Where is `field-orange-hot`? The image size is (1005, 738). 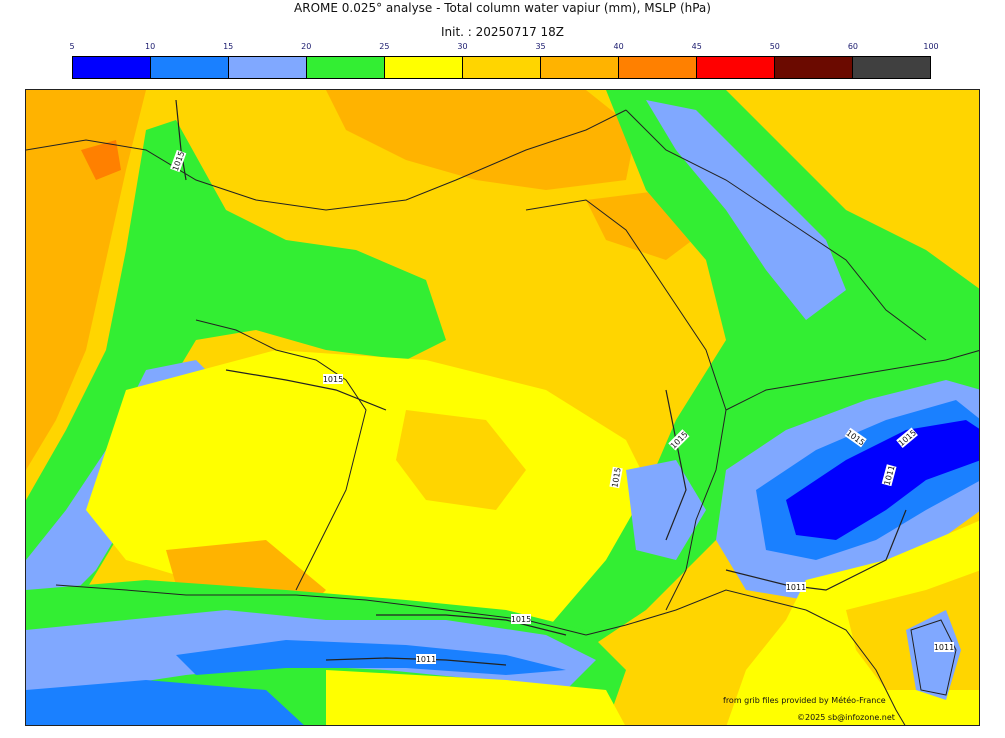 field-orange-hot is located at coordinates (101, 160).